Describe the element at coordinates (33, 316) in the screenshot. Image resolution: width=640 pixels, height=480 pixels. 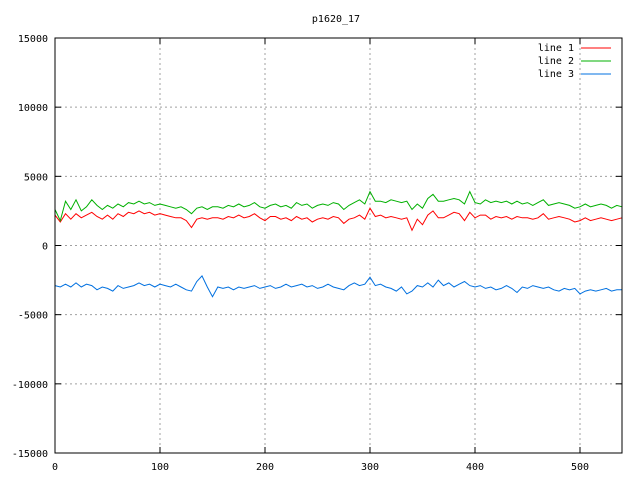
I see `y-tick-label: -5000` at that location.